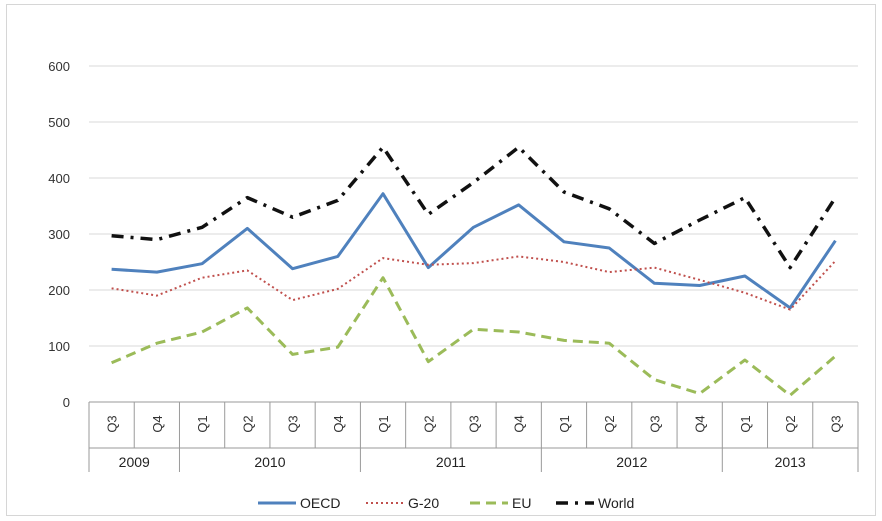  I want to click on y-tick-label: 500, so click(59, 122).